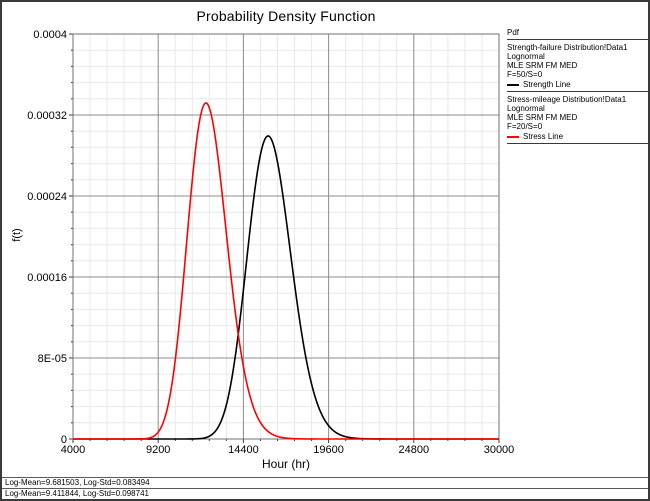 The height and width of the screenshot is (501, 650). What do you see at coordinates (543, 136) in the screenshot?
I see `stress-line-label: Stress Line` at bounding box center [543, 136].